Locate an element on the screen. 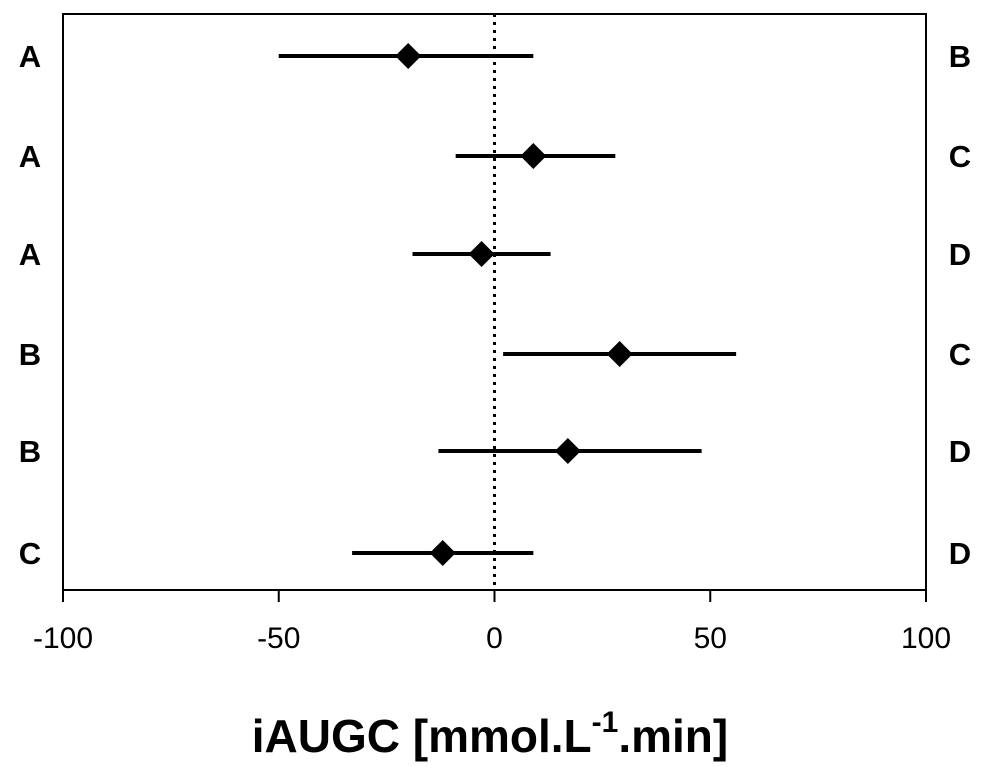  row-label-left-4: B is located at coordinates (30, 451).